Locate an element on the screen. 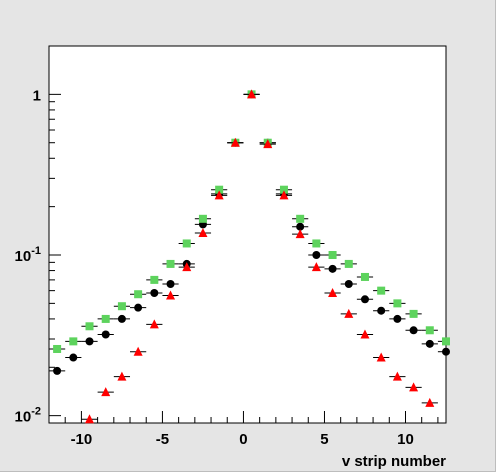 The height and width of the screenshot is (472, 496). y-tick-label: 10⁻² is located at coordinates (28, 416).